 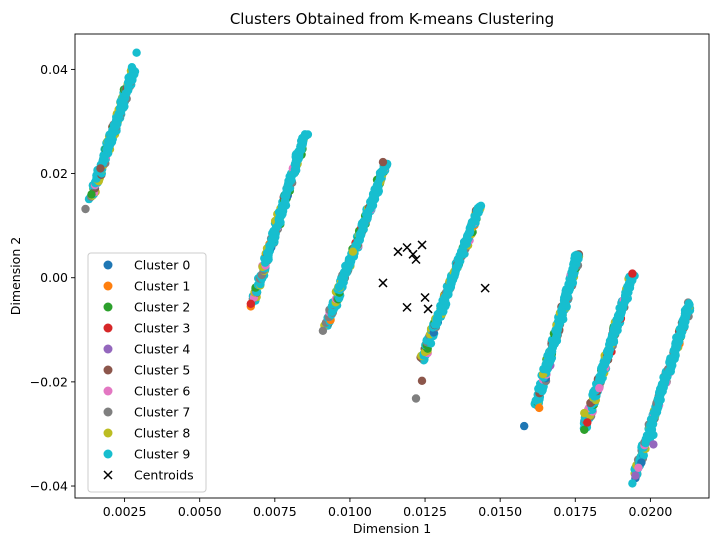 What do you see at coordinates (500, 511) in the screenshot?
I see `x-tick-label: 0.0150` at bounding box center [500, 511].